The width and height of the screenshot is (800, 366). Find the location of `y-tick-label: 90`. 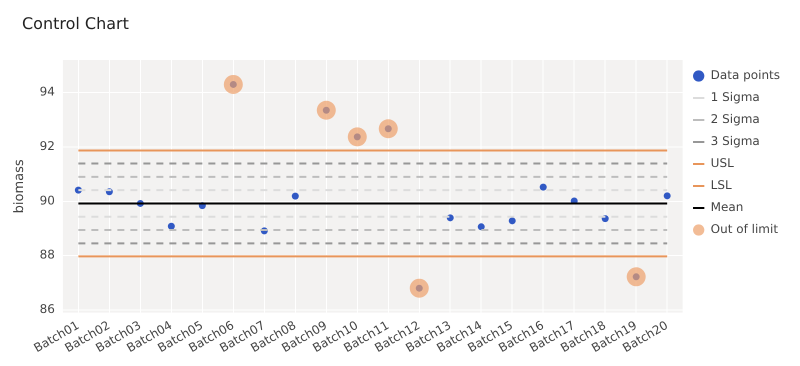

y-tick-label: 90 is located at coordinates (47, 200).